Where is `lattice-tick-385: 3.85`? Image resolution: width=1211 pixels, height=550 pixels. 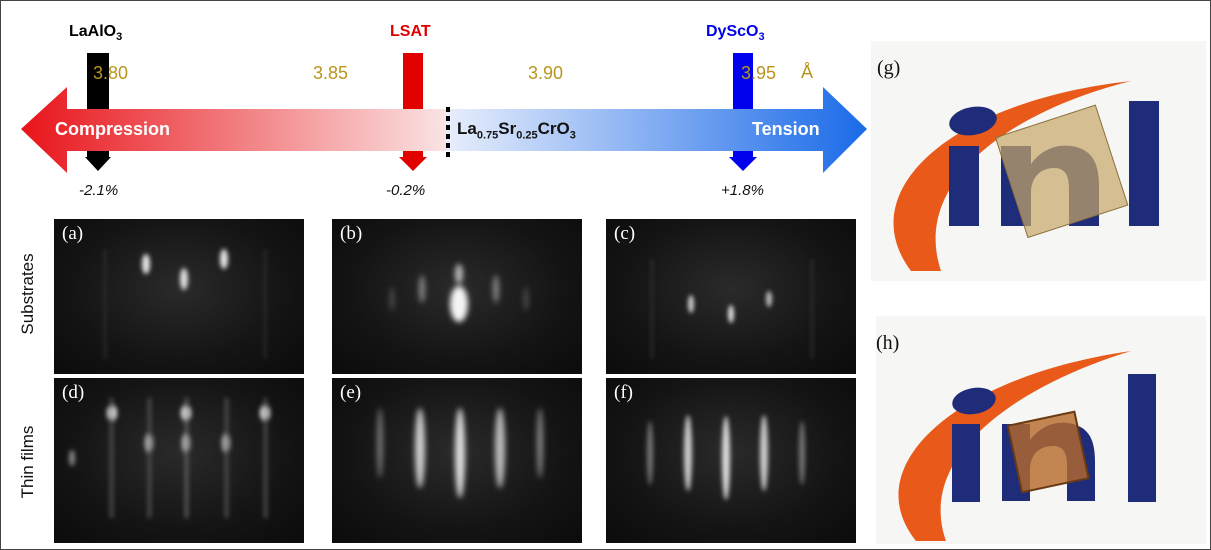
lattice-tick-385: 3.85 is located at coordinates (331, 73).